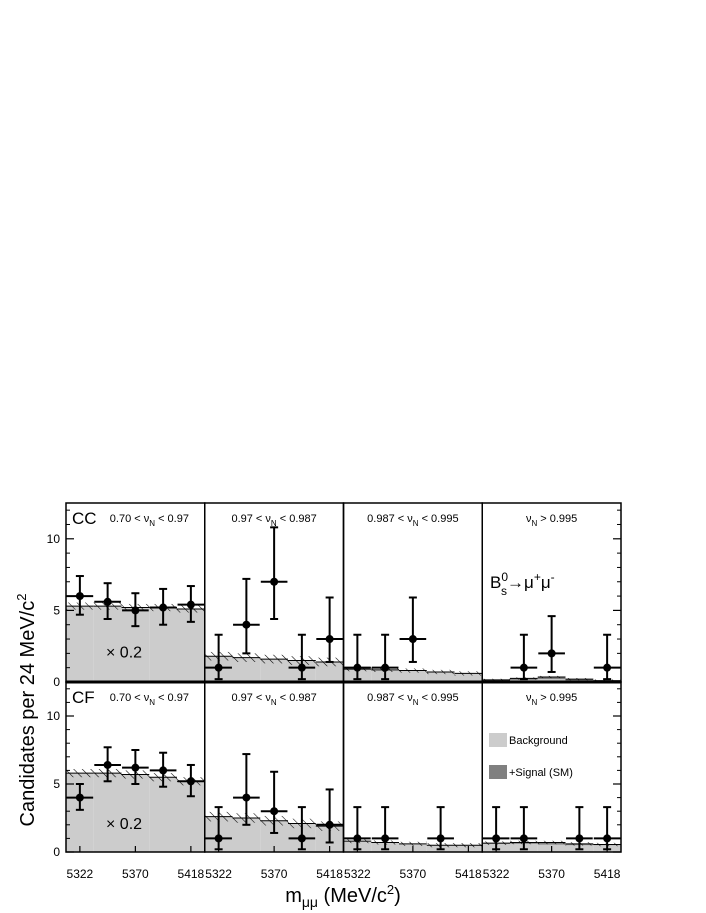  What do you see at coordinates (498, 772) in the screenshot?
I see `legend-swatch-signal` at bounding box center [498, 772].